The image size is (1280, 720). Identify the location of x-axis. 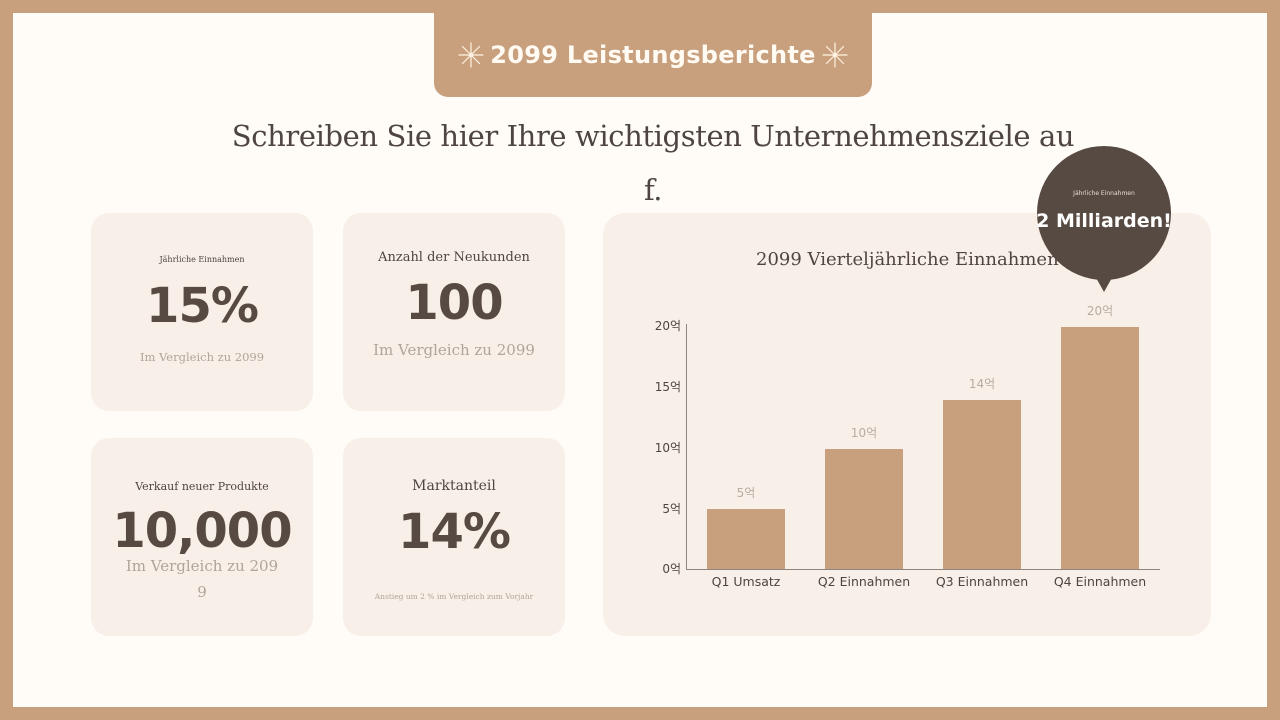
(923, 569).